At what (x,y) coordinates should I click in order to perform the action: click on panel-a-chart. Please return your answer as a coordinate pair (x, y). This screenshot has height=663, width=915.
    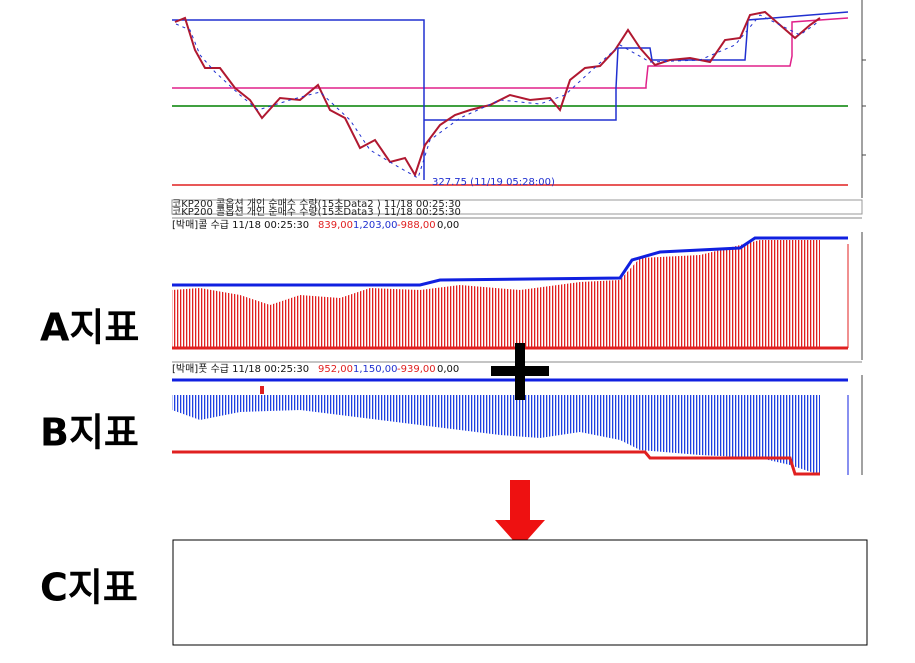
    Looking at the image, I should click on (517, 296).